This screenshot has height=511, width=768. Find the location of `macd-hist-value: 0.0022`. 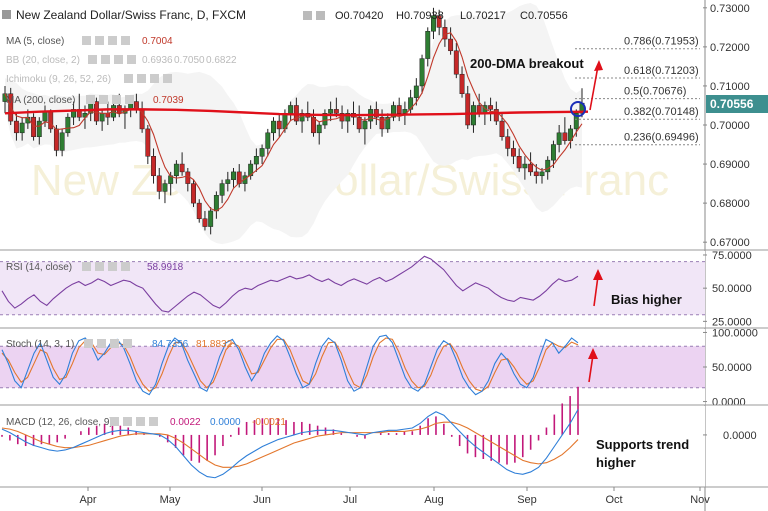

macd-hist-value: 0.0022 is located at coordinates (185, 422).